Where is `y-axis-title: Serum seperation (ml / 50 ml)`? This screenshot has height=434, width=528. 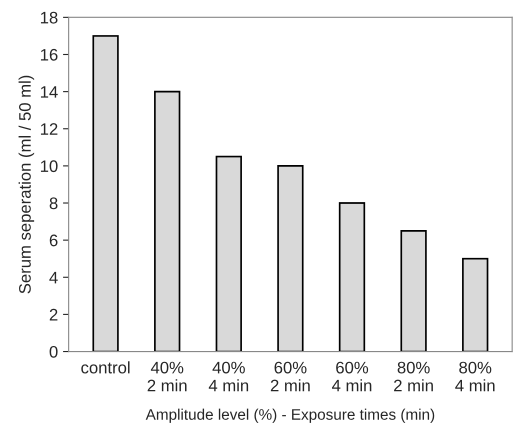 y-axis-title: Serum seperation (ml / 50 ml) is located at coordinates (26, 185).